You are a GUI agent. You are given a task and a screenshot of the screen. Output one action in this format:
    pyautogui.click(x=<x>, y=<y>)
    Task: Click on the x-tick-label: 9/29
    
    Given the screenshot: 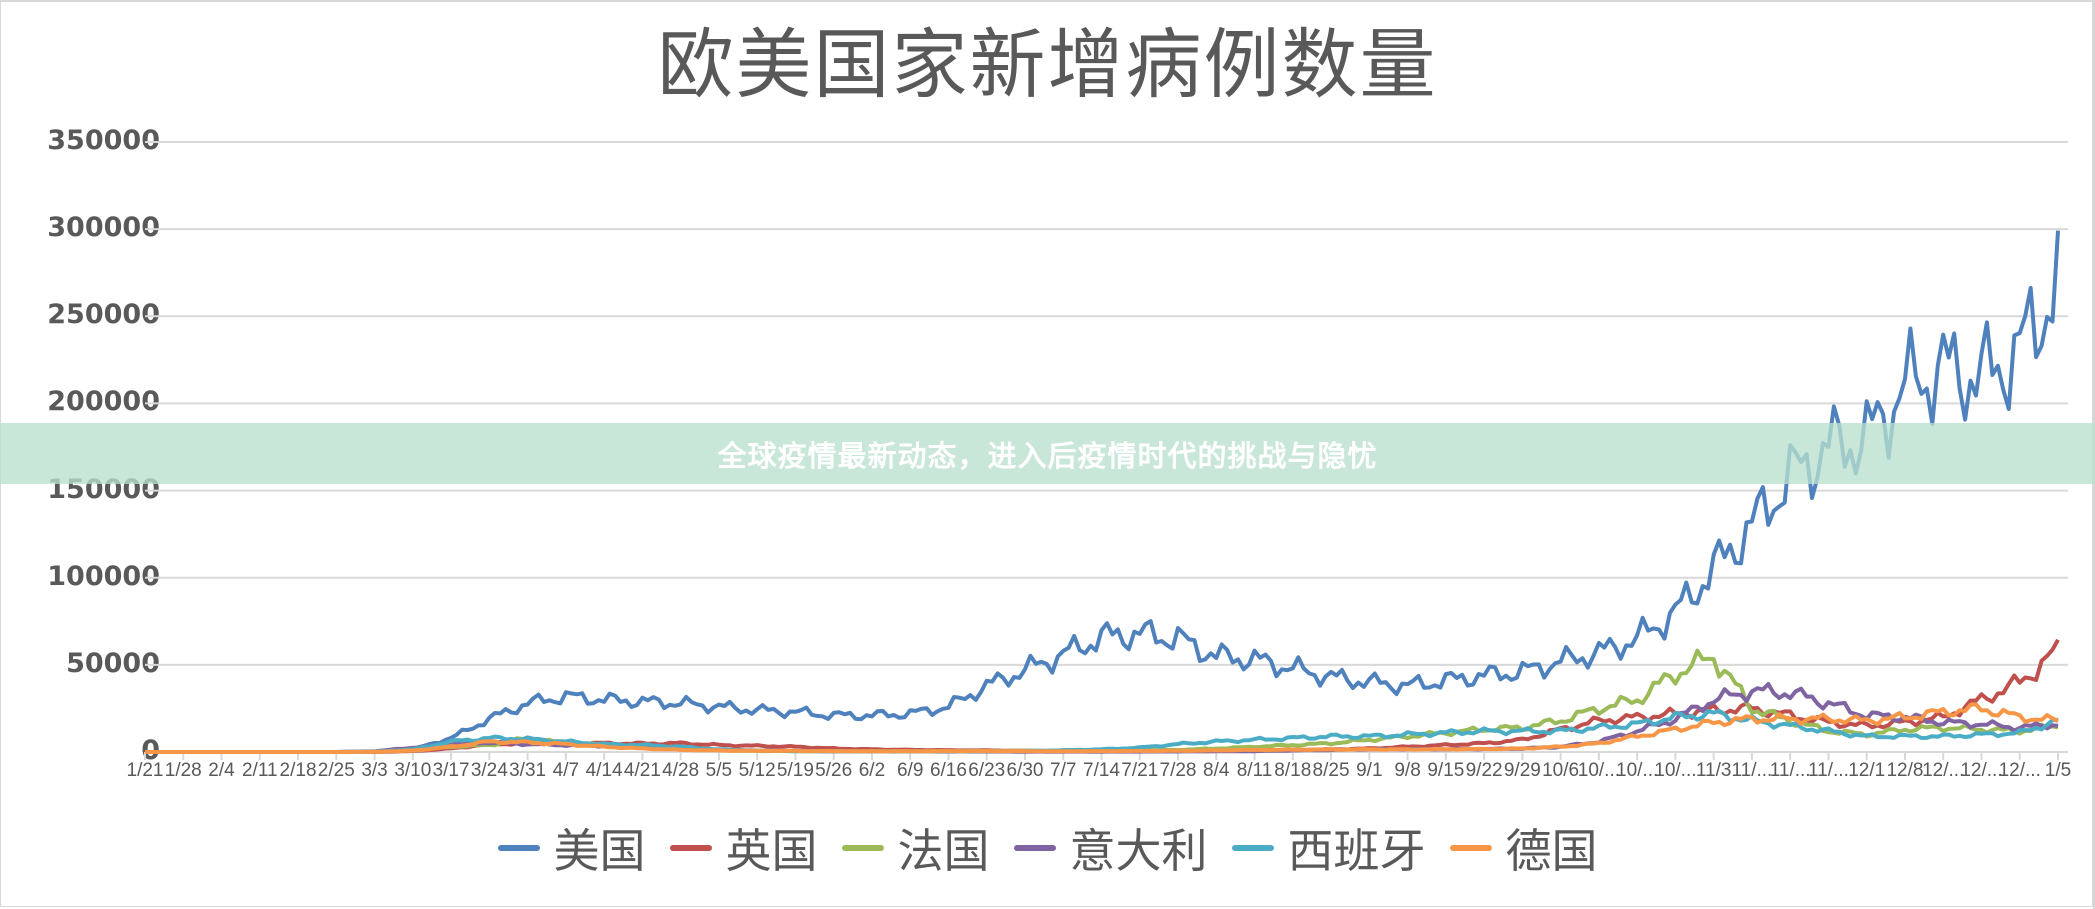 What is the action you would take?
    pyautogui.click(x=1522, y=770)
    